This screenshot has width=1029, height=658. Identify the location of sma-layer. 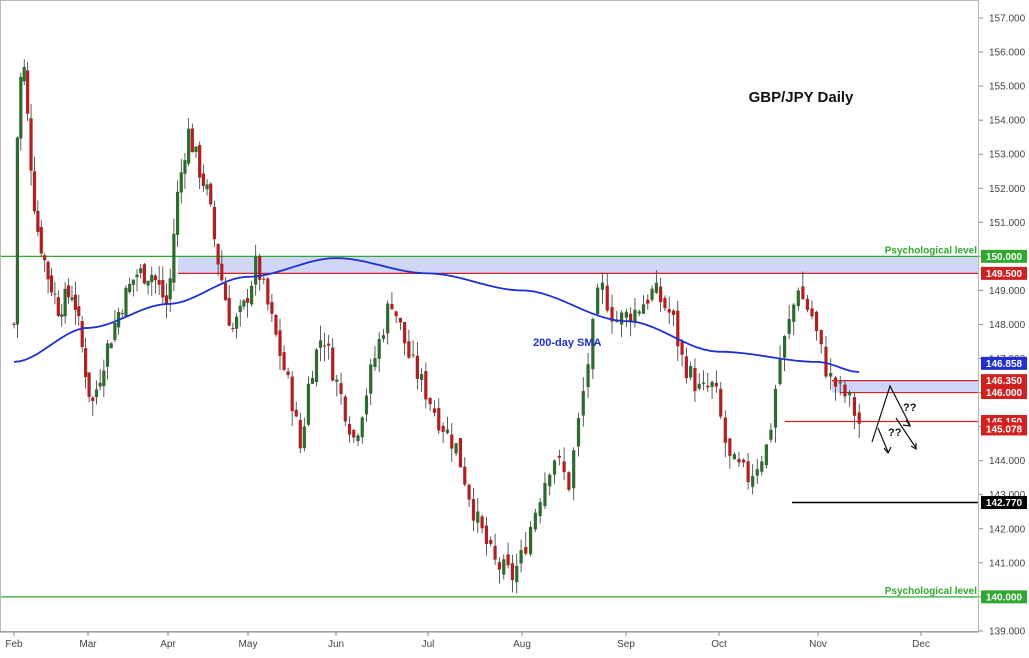
(436, 315).